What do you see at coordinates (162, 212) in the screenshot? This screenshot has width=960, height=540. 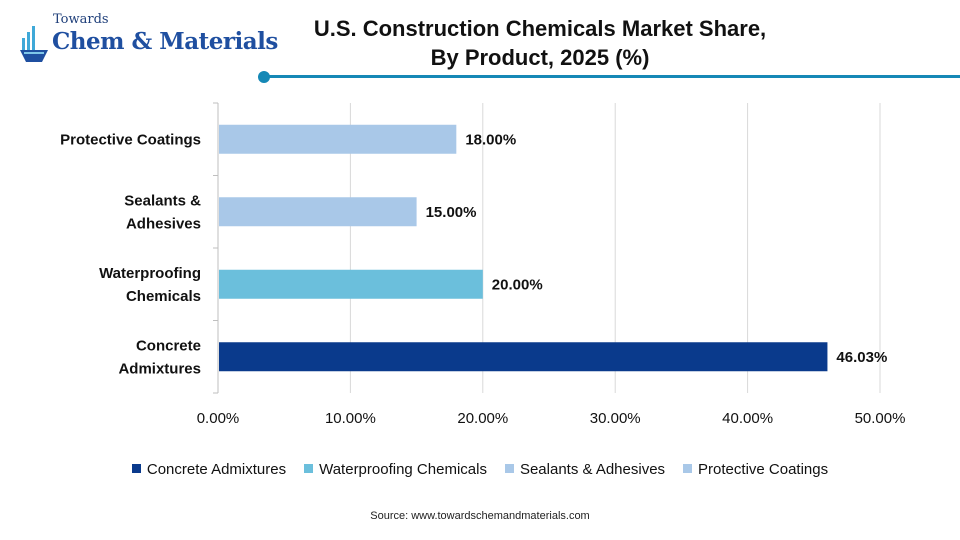 I see `category-label: Sealants & Adhesives` at bounding box center [162, 212].